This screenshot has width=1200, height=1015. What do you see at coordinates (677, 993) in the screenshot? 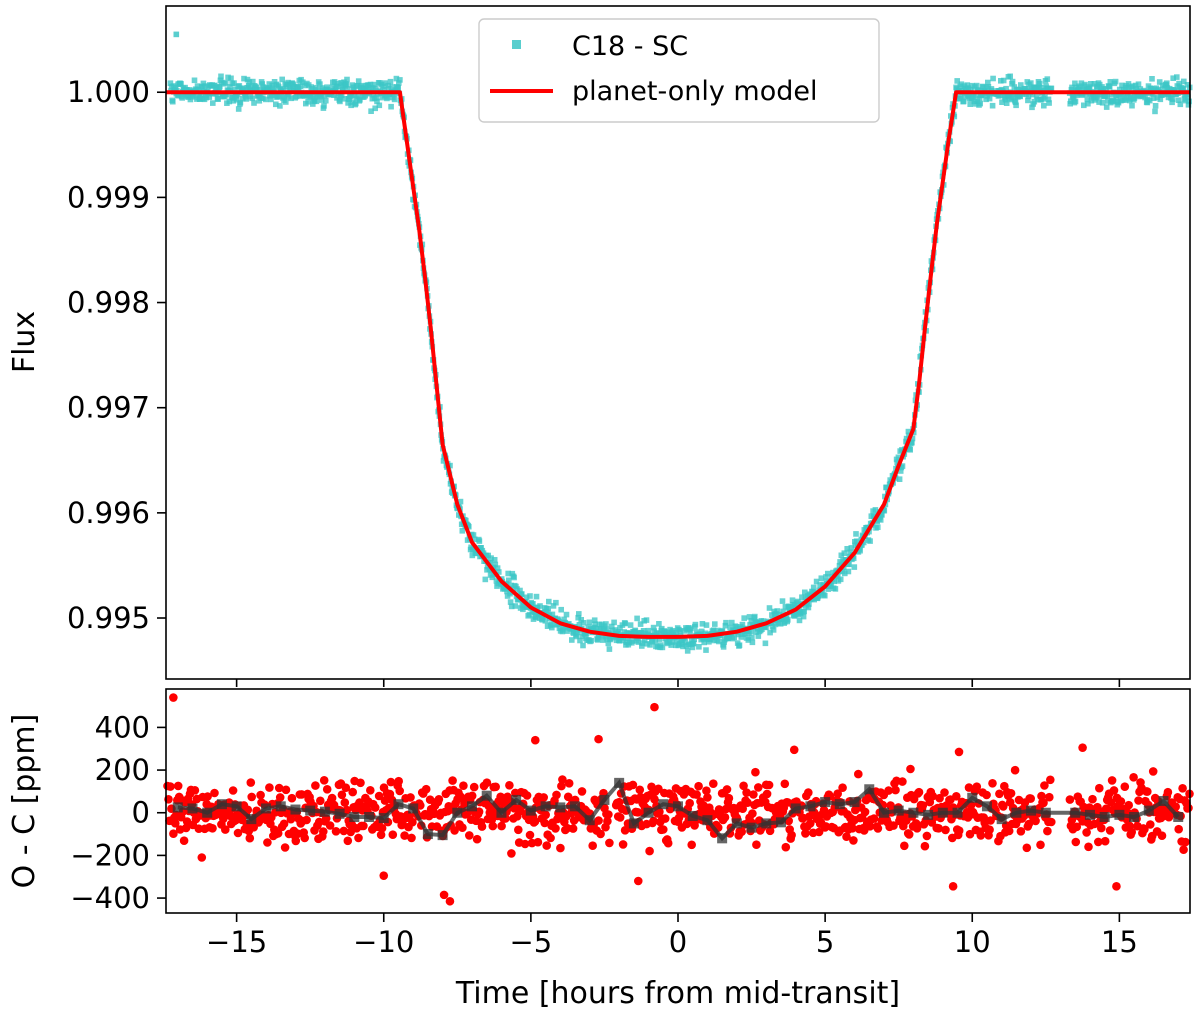
I see `bottom-xlabel: Time [hours from mid-transit]` at bounding box center [677, 993].